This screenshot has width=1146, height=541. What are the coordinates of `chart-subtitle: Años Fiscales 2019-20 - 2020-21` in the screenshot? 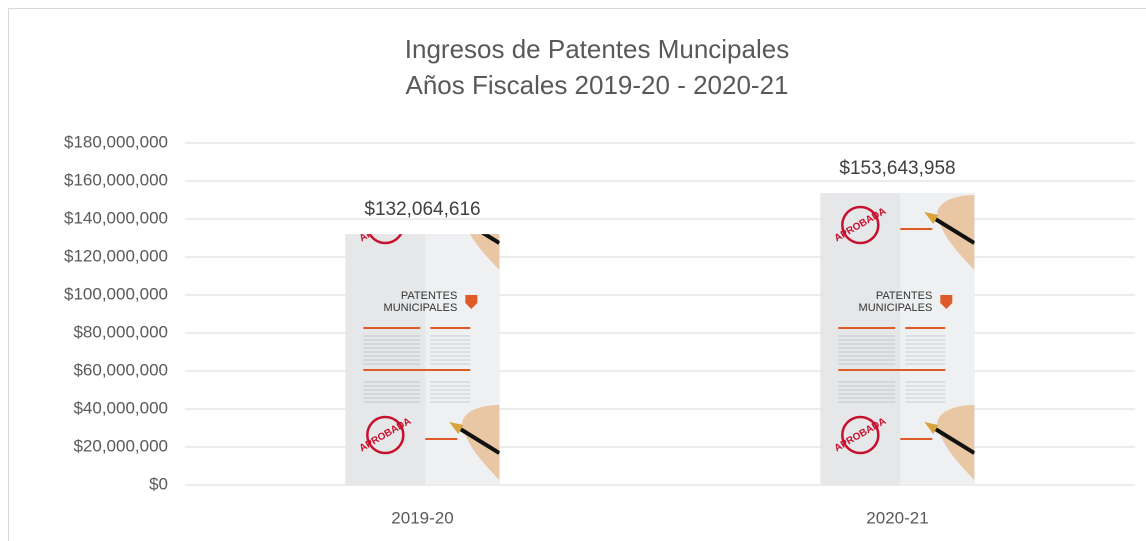 It's located at (596, 85).